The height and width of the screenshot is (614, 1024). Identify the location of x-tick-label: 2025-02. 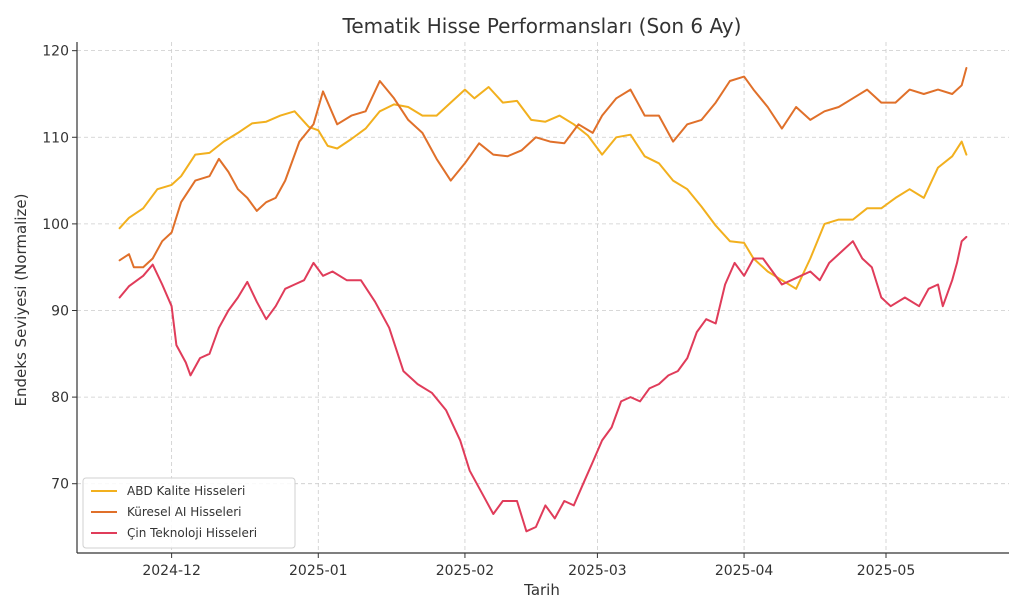
(465, 571).